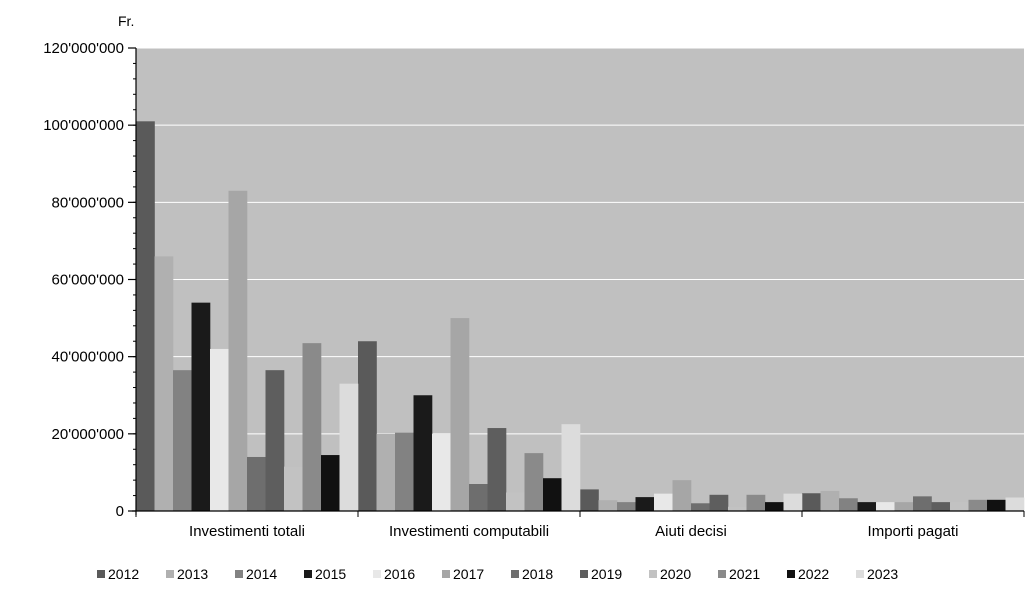 Image resolution: width=1026 pixels, height=606 pixels. Describe the element at coordinates (537, 574) in the screenshot. I see `legend-label: 2018` at that location.